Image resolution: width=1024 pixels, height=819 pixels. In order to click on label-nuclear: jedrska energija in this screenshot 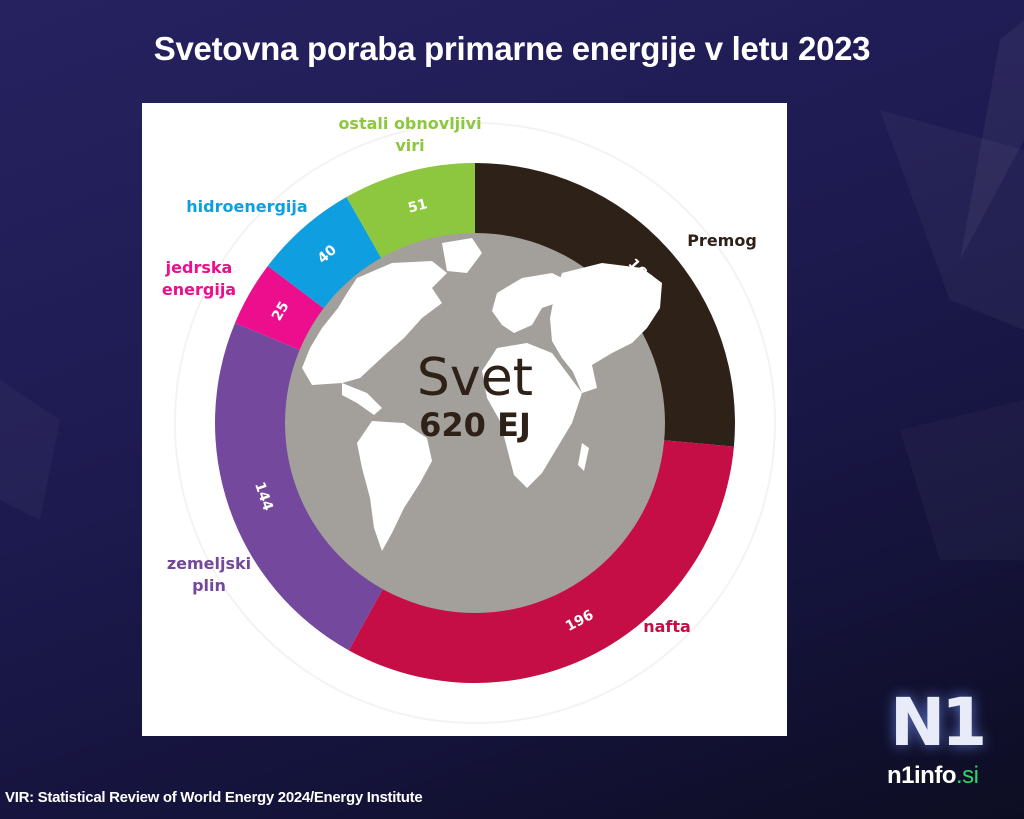, I will do `click(199, 278)`.